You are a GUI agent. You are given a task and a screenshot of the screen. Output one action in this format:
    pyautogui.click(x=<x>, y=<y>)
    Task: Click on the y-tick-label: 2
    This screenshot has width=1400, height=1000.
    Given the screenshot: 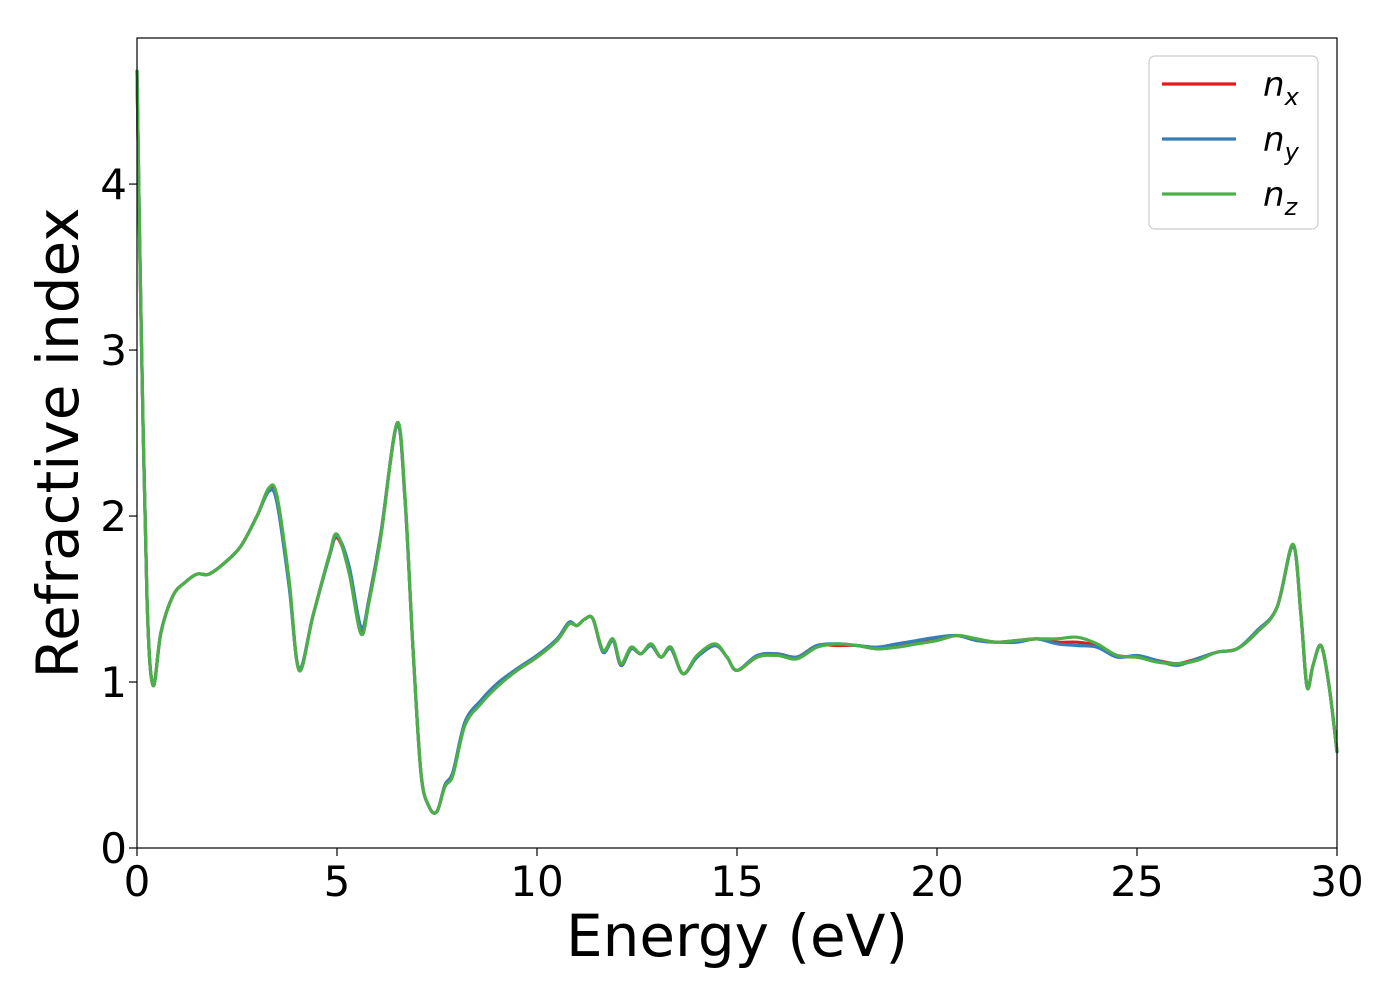 What is the action you would take?
    pyautogui.click(x=113, y=516)
    